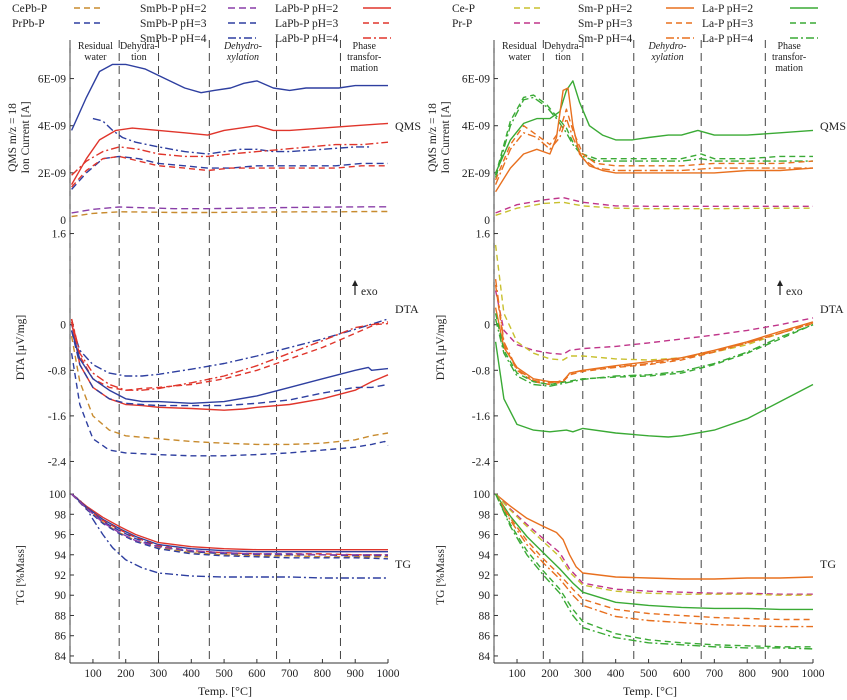  I want to click on legend-label: Sm-P pH=4, so click(605, 39).